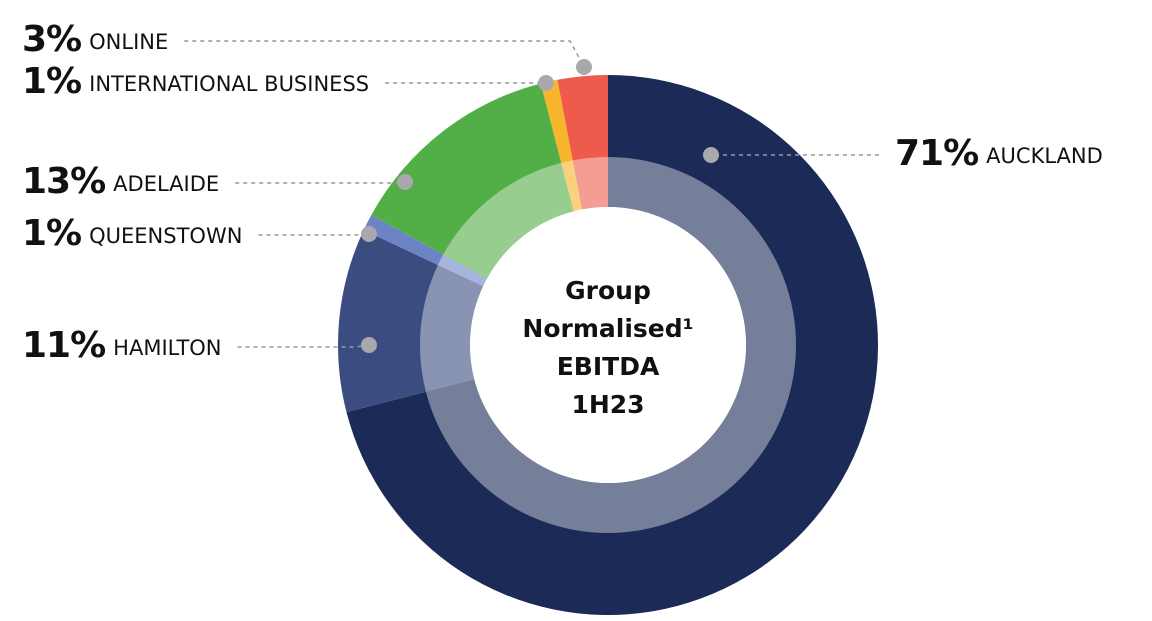 This screenshot has height=621, width=1152. Describe the element at coordinates (63, 181) in the screenshot. I see `value-label: 13%` at that location.